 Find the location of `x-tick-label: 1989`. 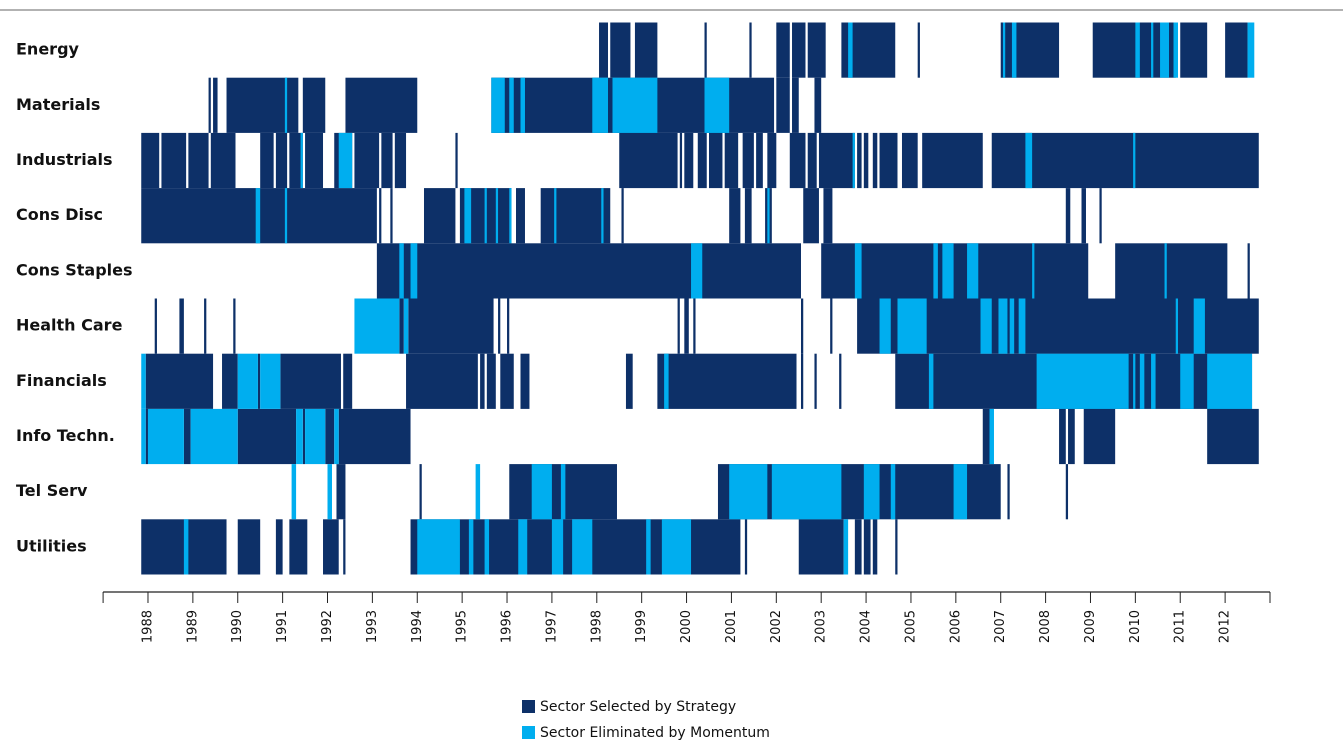

x-tick-label: 1989 is located at coordinates (192, 626).